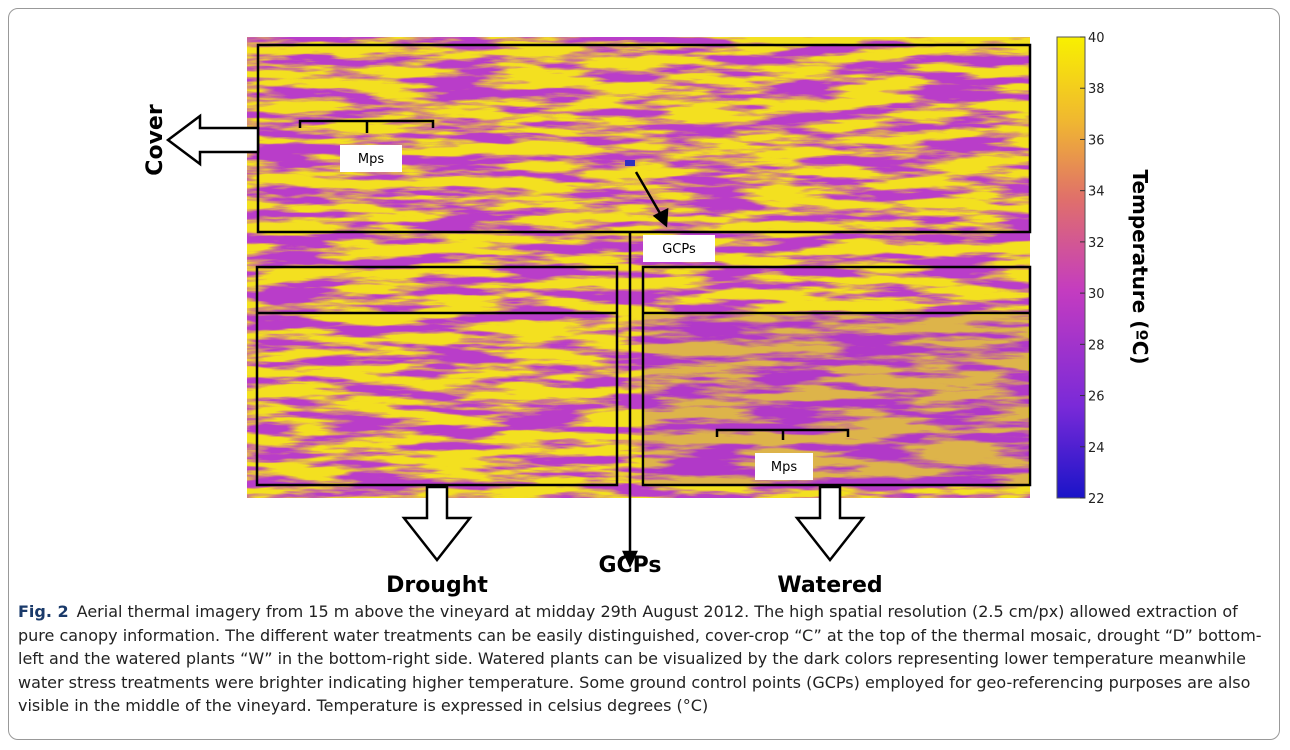 This screenshot has width=1290, height=750. Describe the element at coordinates (1096, 499) in the screenshot. I see `tick-label: 22` at that location.